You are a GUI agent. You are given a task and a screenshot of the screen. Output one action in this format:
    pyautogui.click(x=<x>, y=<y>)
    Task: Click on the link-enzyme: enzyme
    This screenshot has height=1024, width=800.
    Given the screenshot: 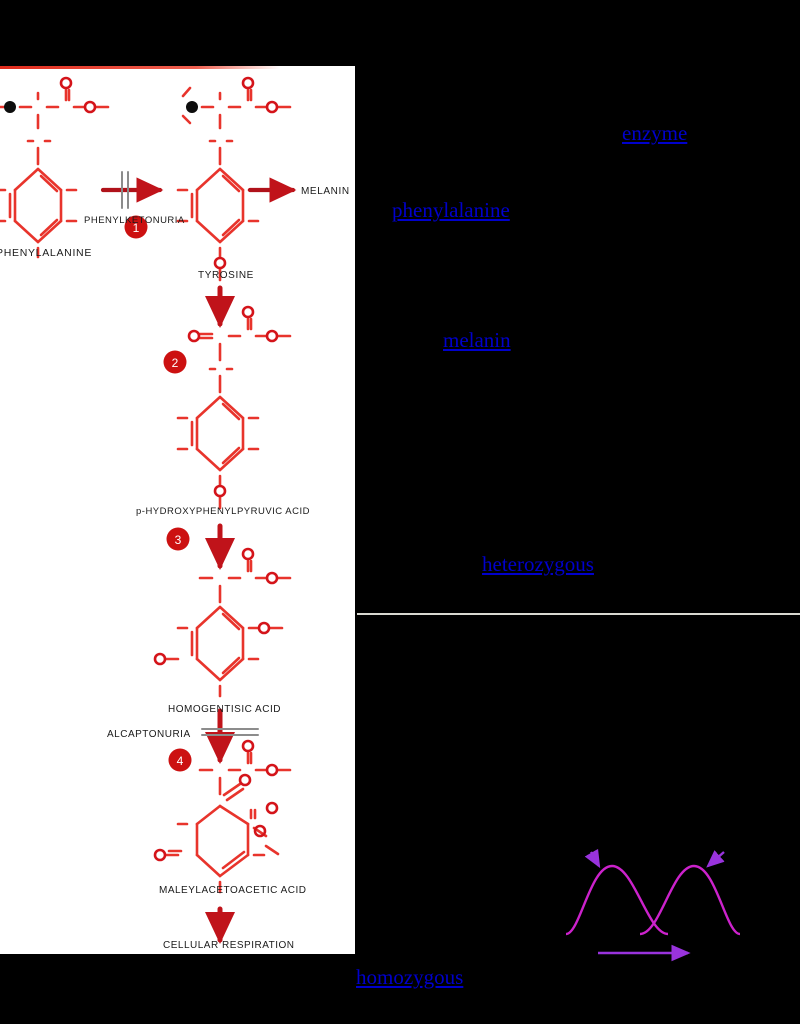 What is the action you would take?
    pyautogui.click(x=655, y=133)
    